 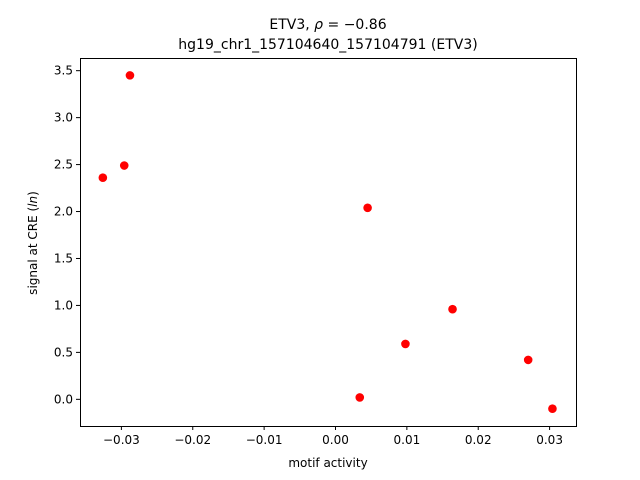 What do you see at coordinates (63, 118) in the screenshot?
I see `y-tick-label: 3.0` at bounding box center [63, 118].